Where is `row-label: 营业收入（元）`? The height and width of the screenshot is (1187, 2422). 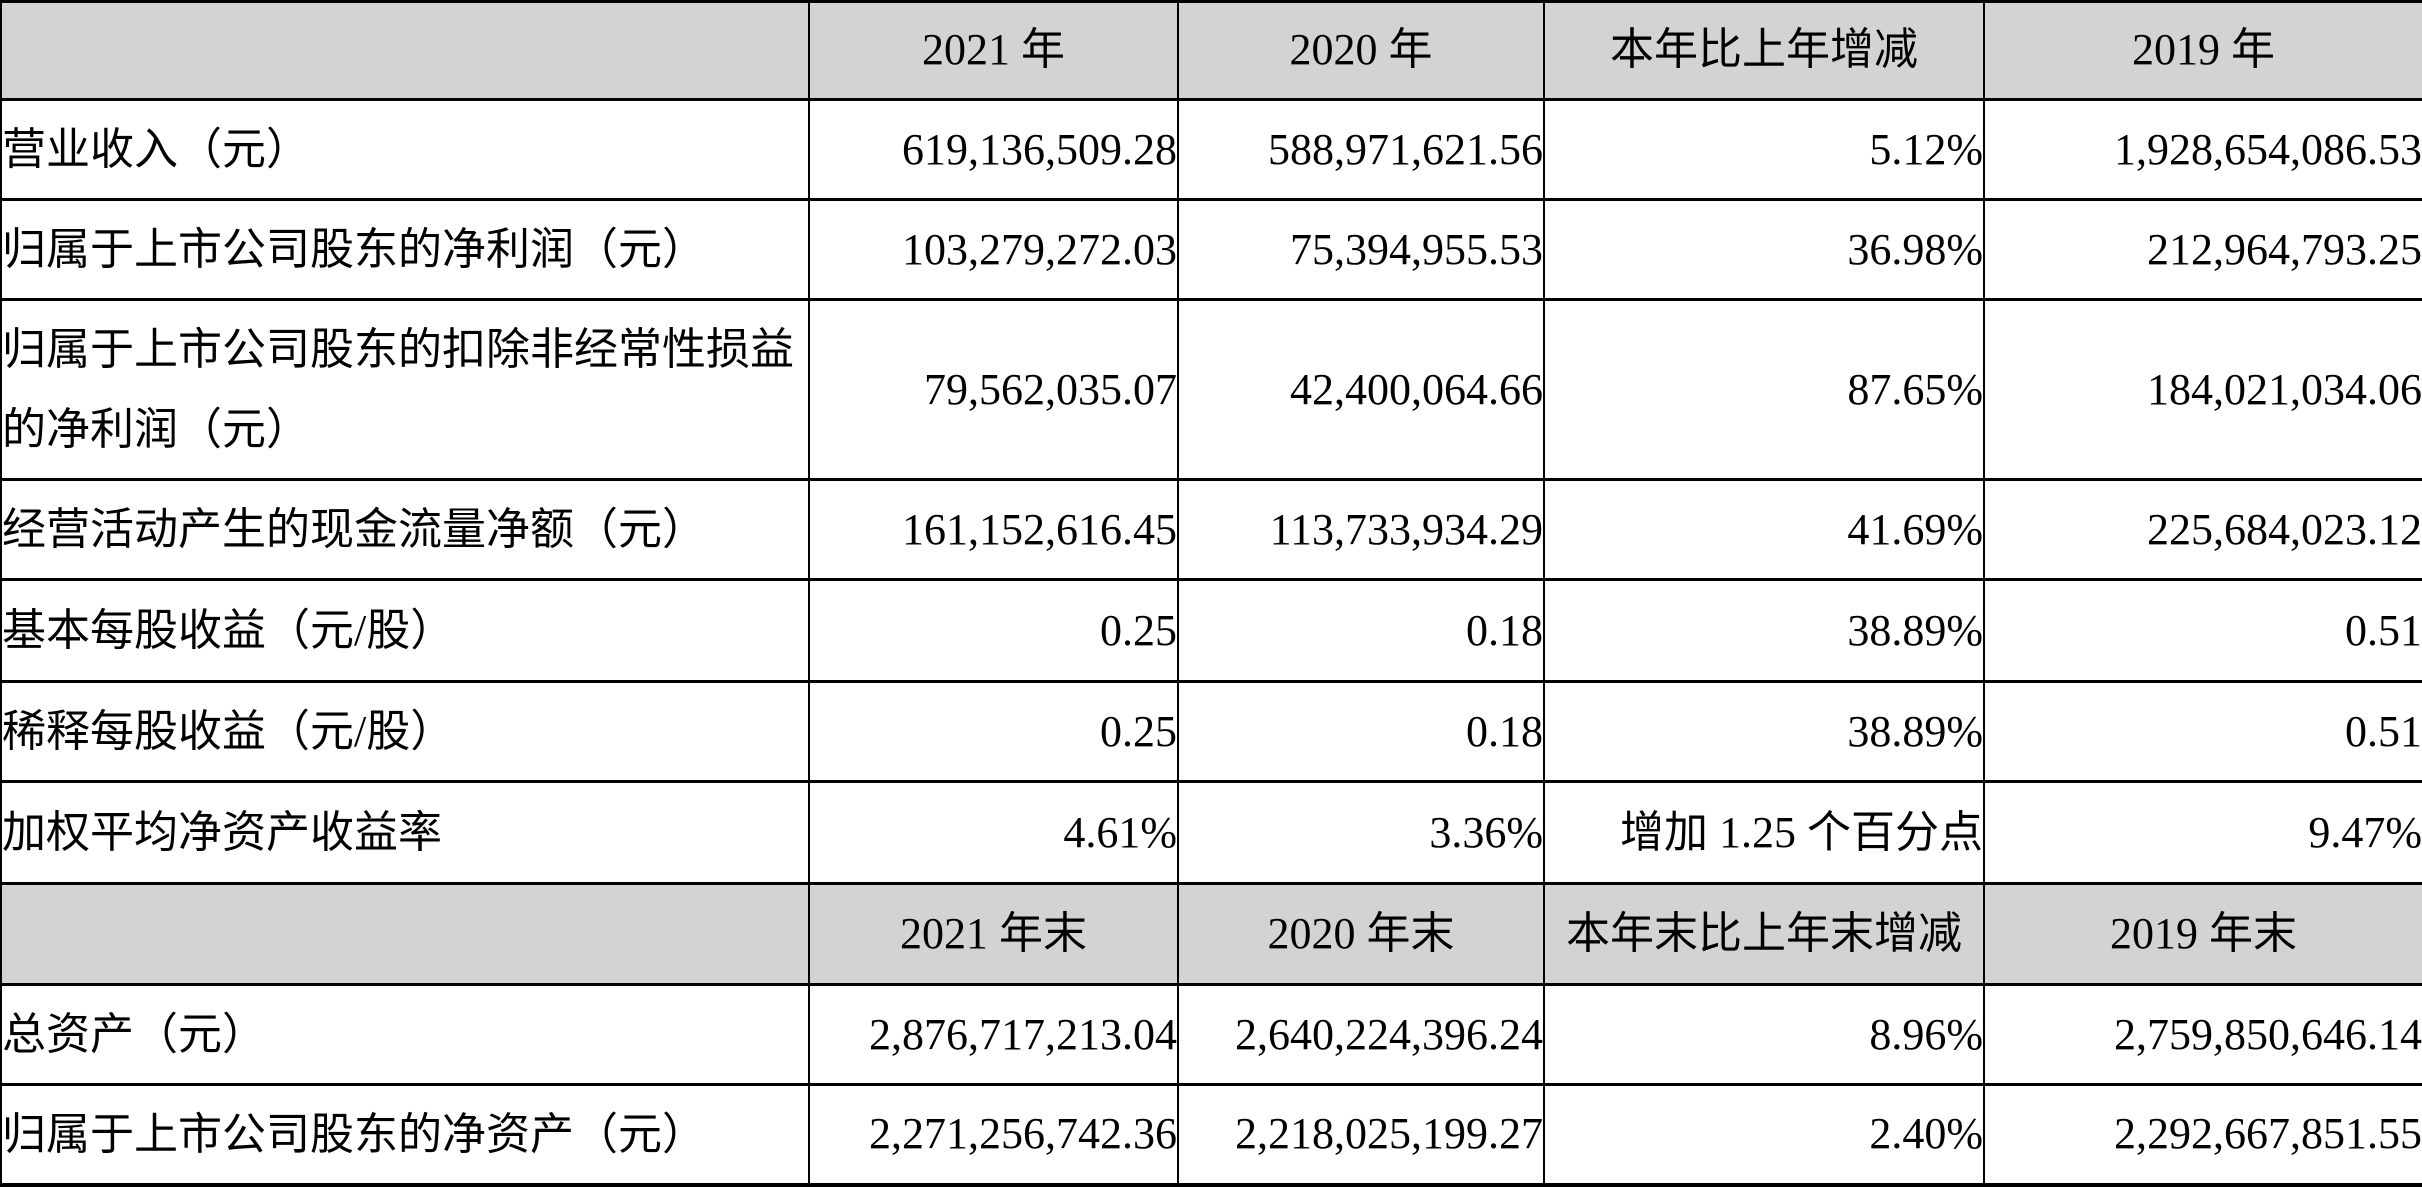 row-label: 营业收入（元） is located at coordinates (405, 149).